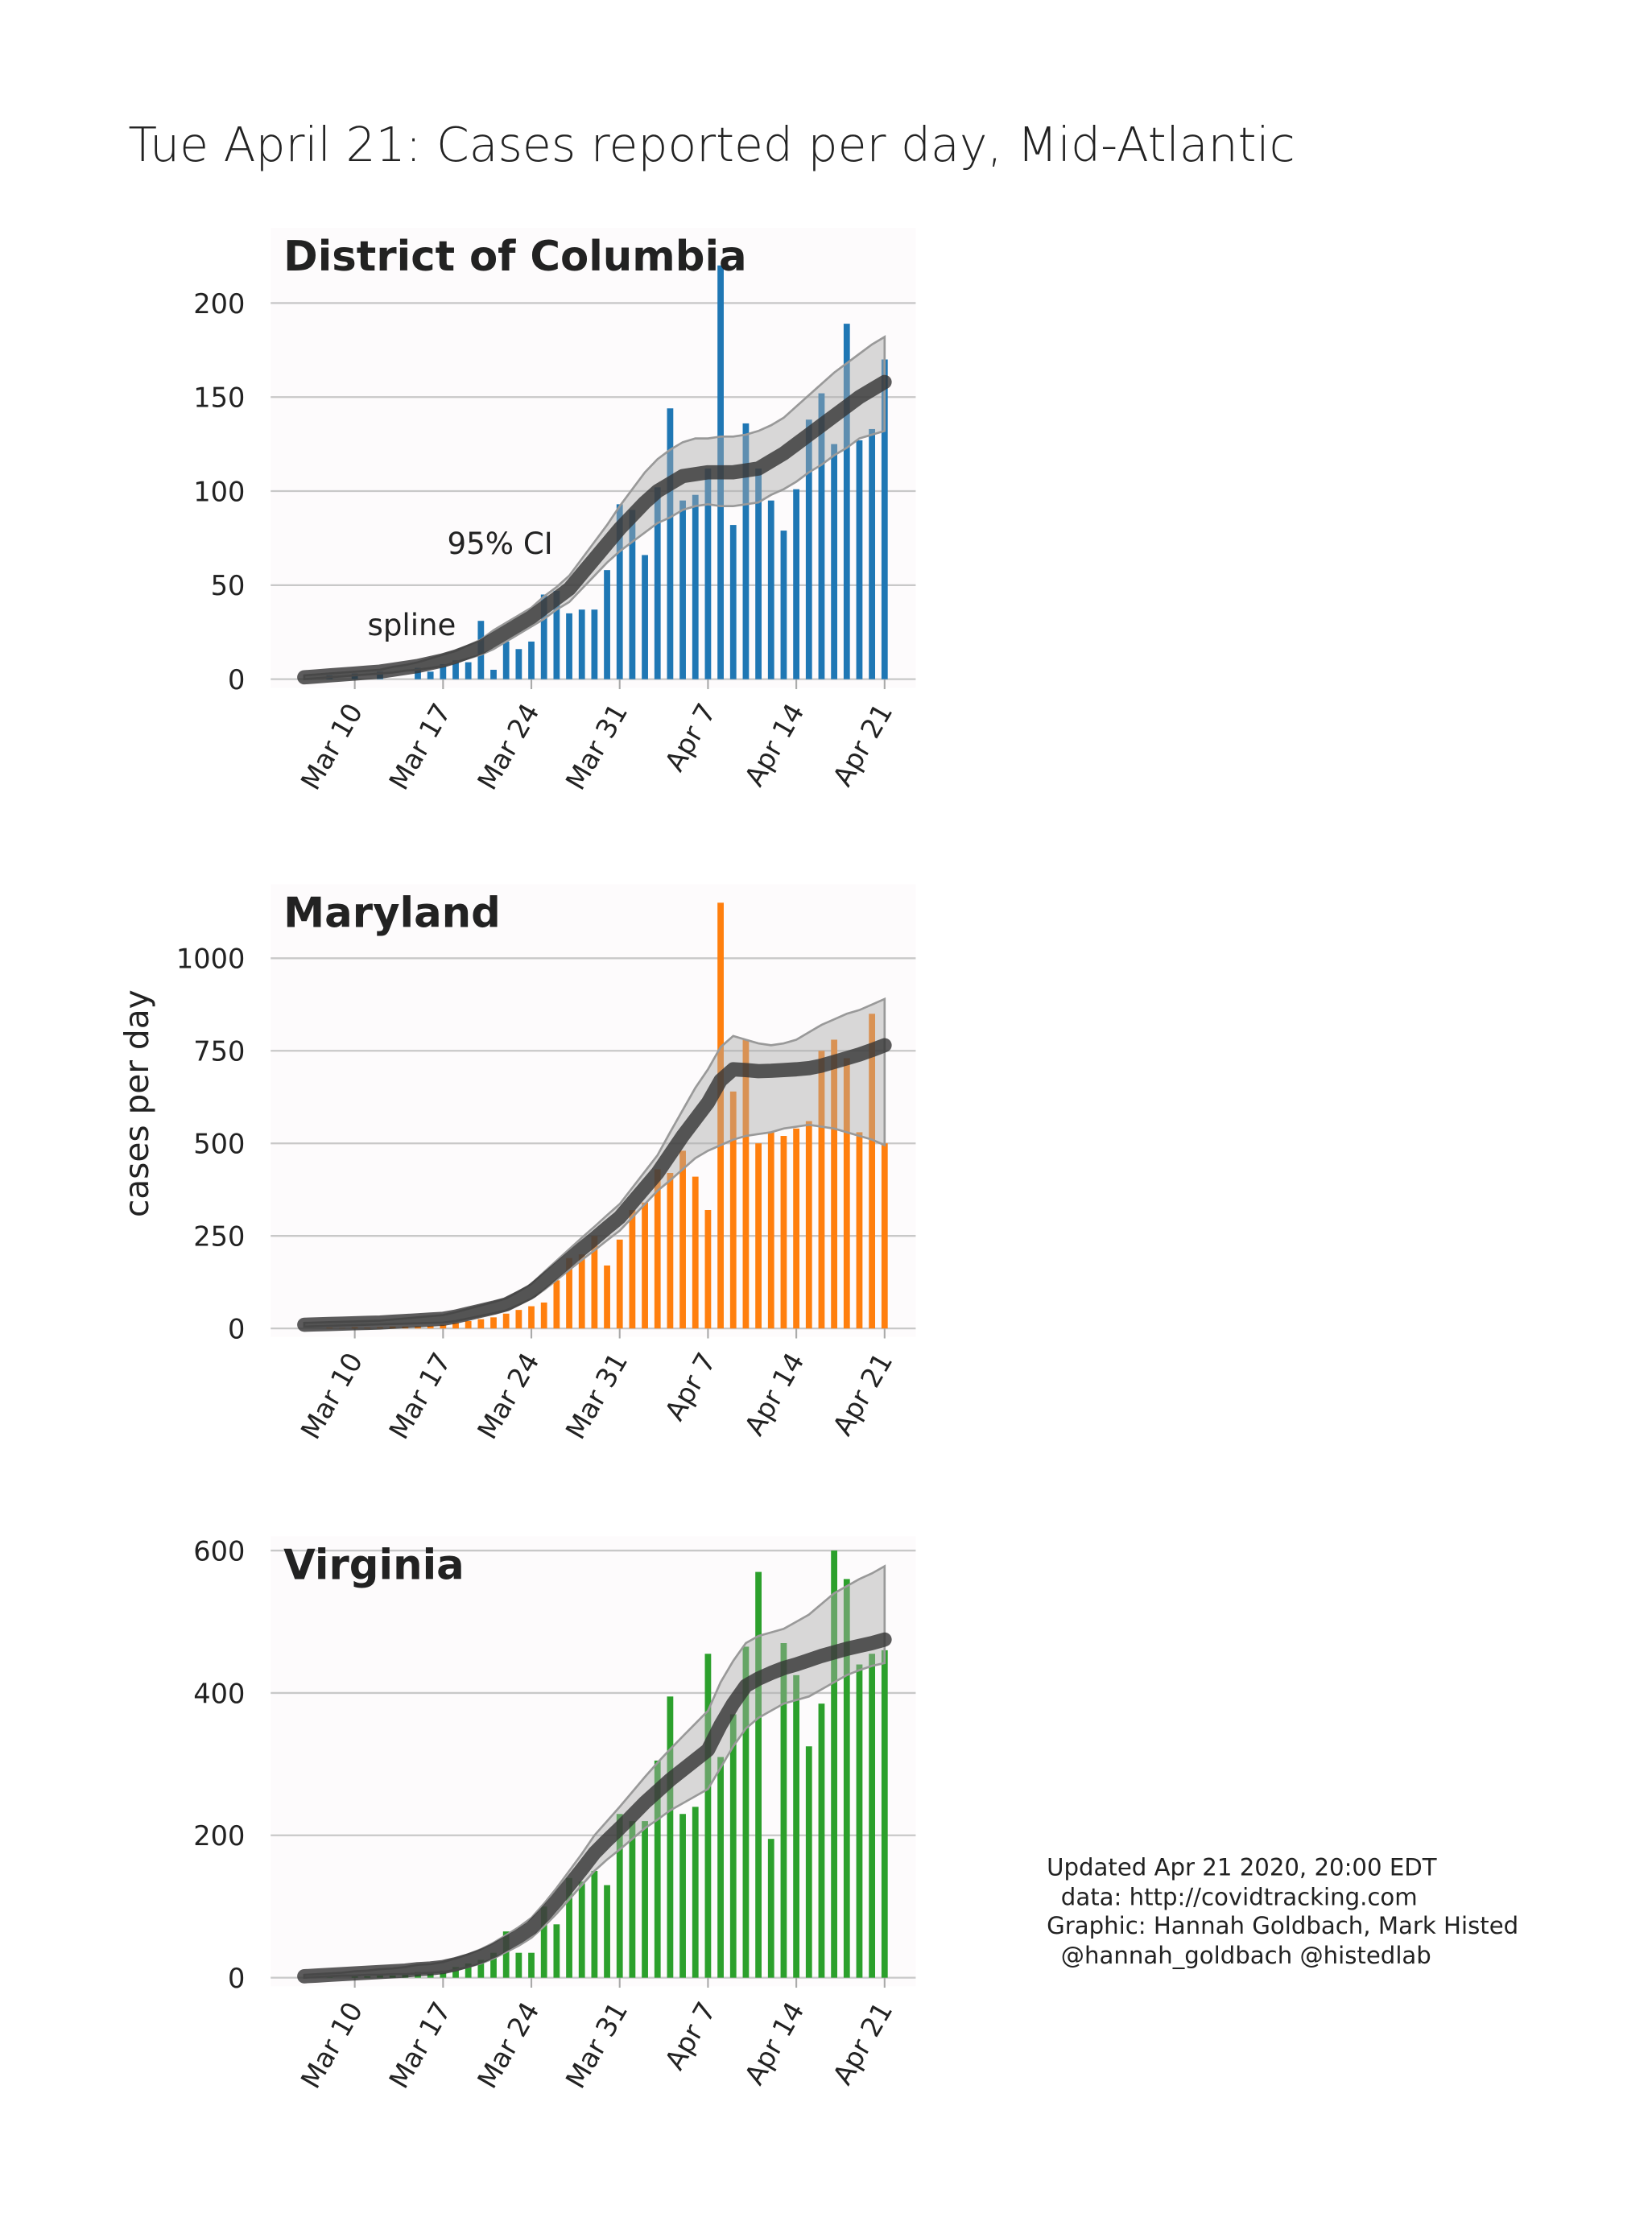 The width and height of the screenshot is (1652, 2234). What do you see at coordinates (219, 1836) in the screenshot?
I see `y-tick-label: 200` at bounding box center [219, 1836].